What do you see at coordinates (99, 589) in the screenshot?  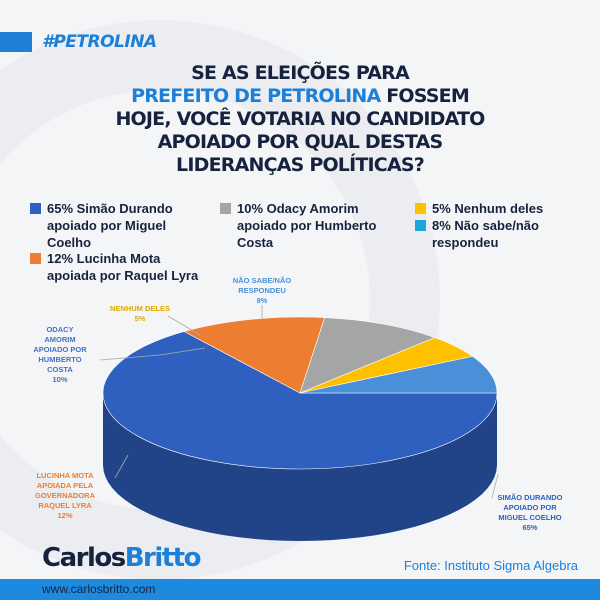 I see `website-link: www.carlosbritto.com` at bounding box center [99, 589].